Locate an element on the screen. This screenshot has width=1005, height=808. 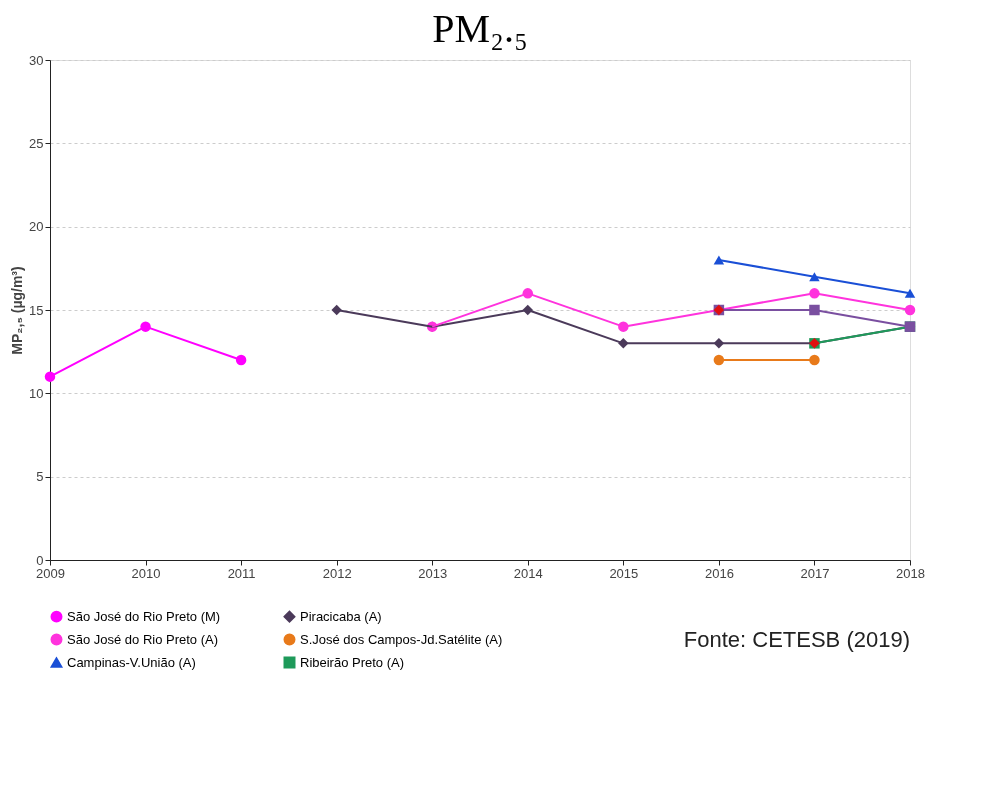
source-note: Fonte: CETESB (2019) is located at coordinates (796, 639).